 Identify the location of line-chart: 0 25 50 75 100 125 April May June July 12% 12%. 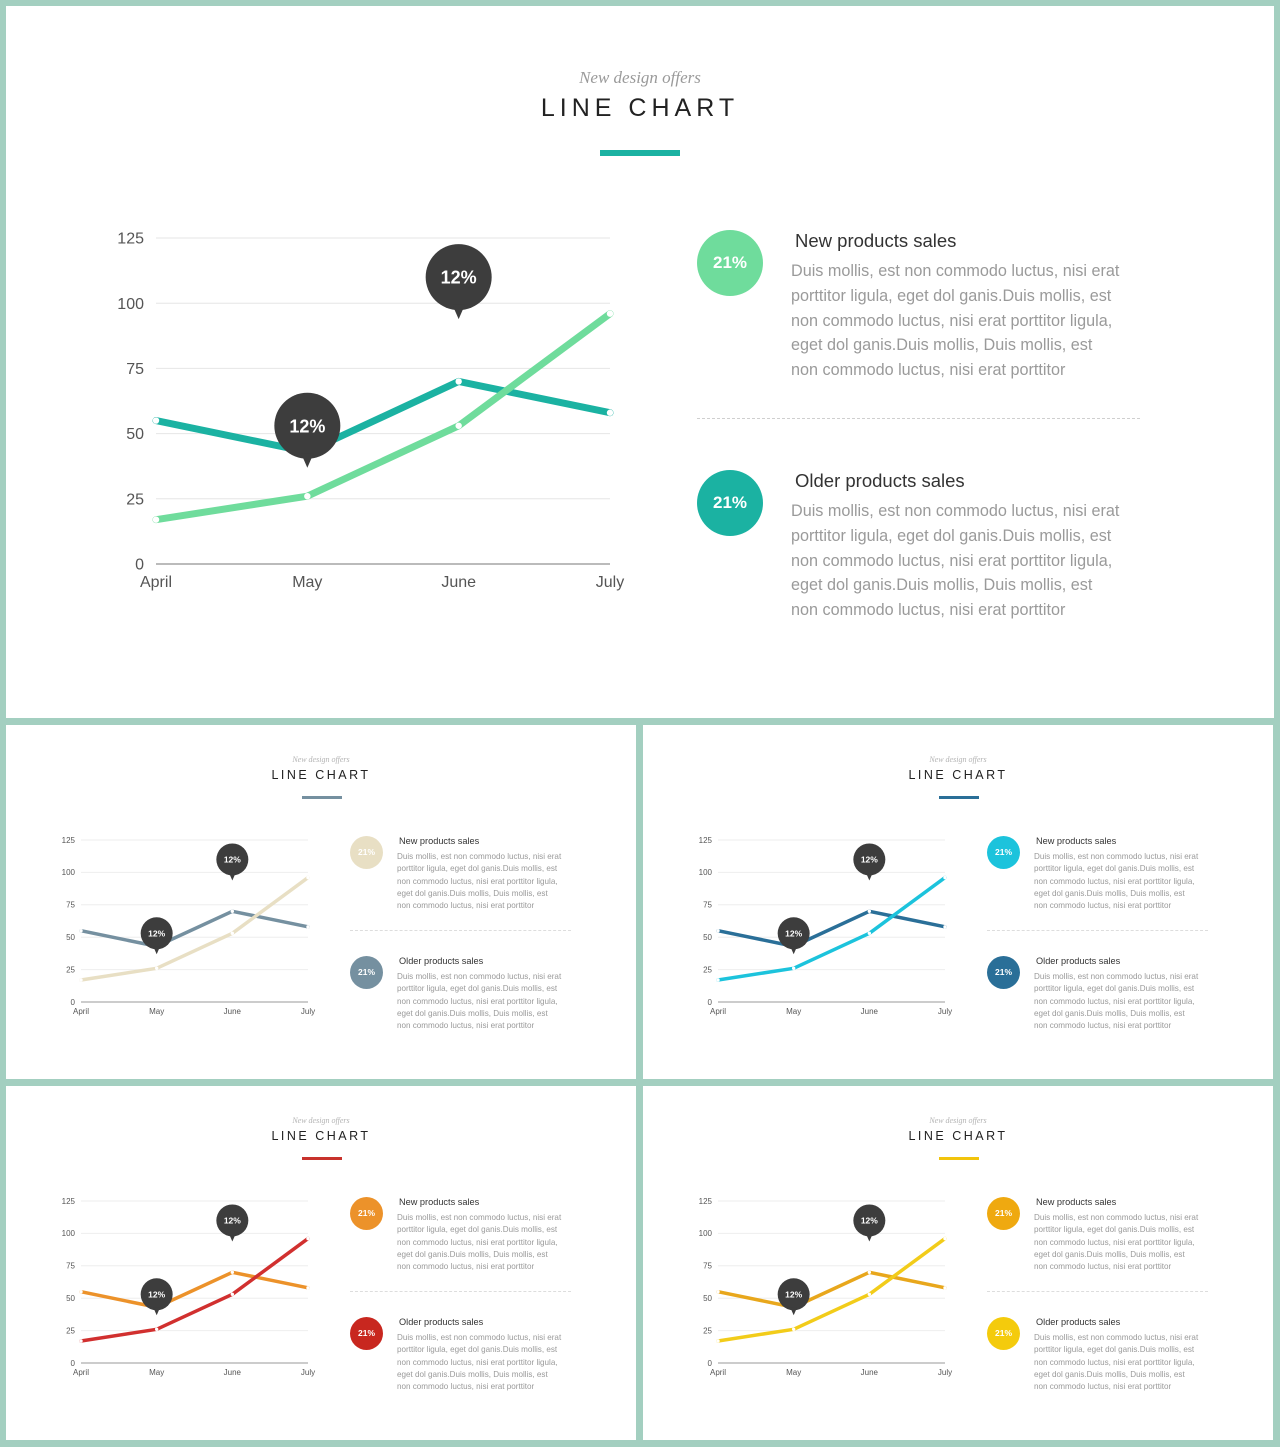
(370, 411).